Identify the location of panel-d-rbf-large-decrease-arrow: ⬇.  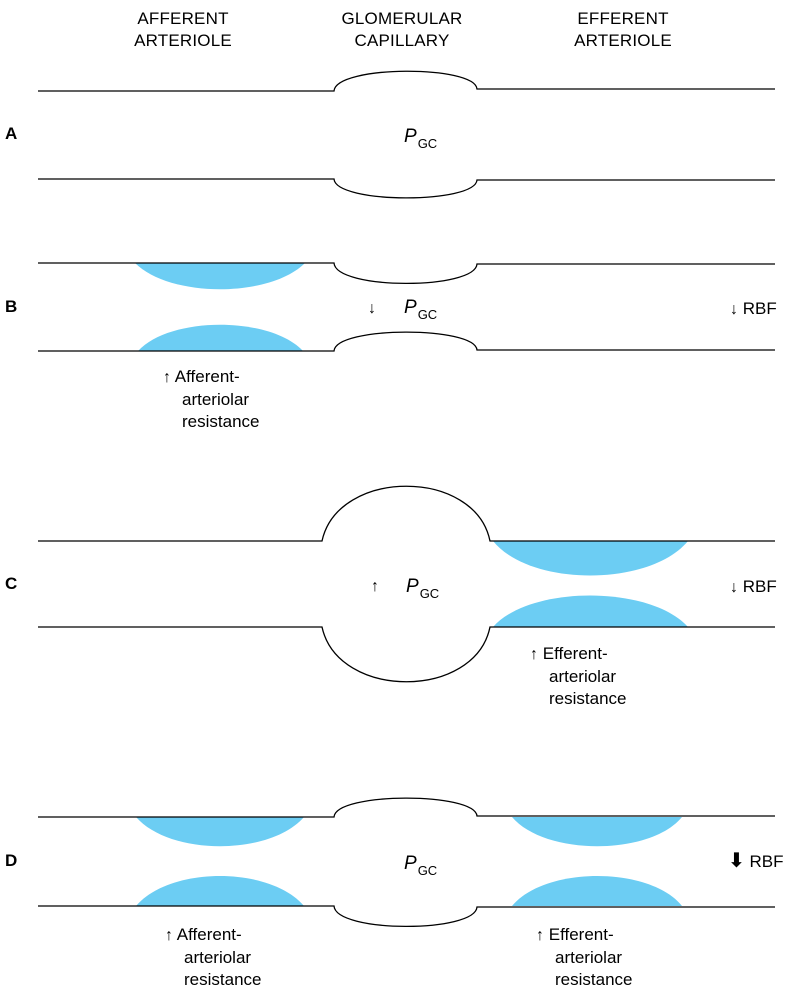
(736, 861).